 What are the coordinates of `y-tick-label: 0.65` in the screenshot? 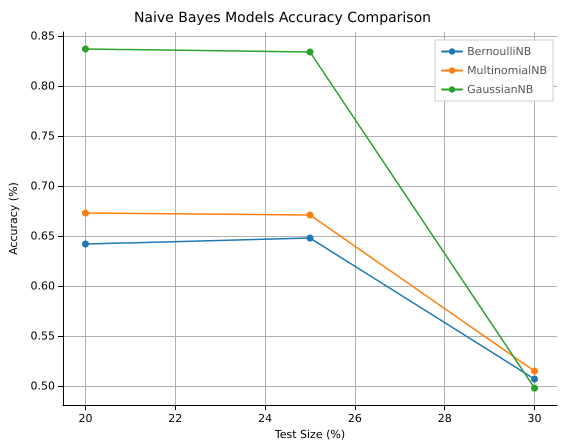 It's located at (42, 236).